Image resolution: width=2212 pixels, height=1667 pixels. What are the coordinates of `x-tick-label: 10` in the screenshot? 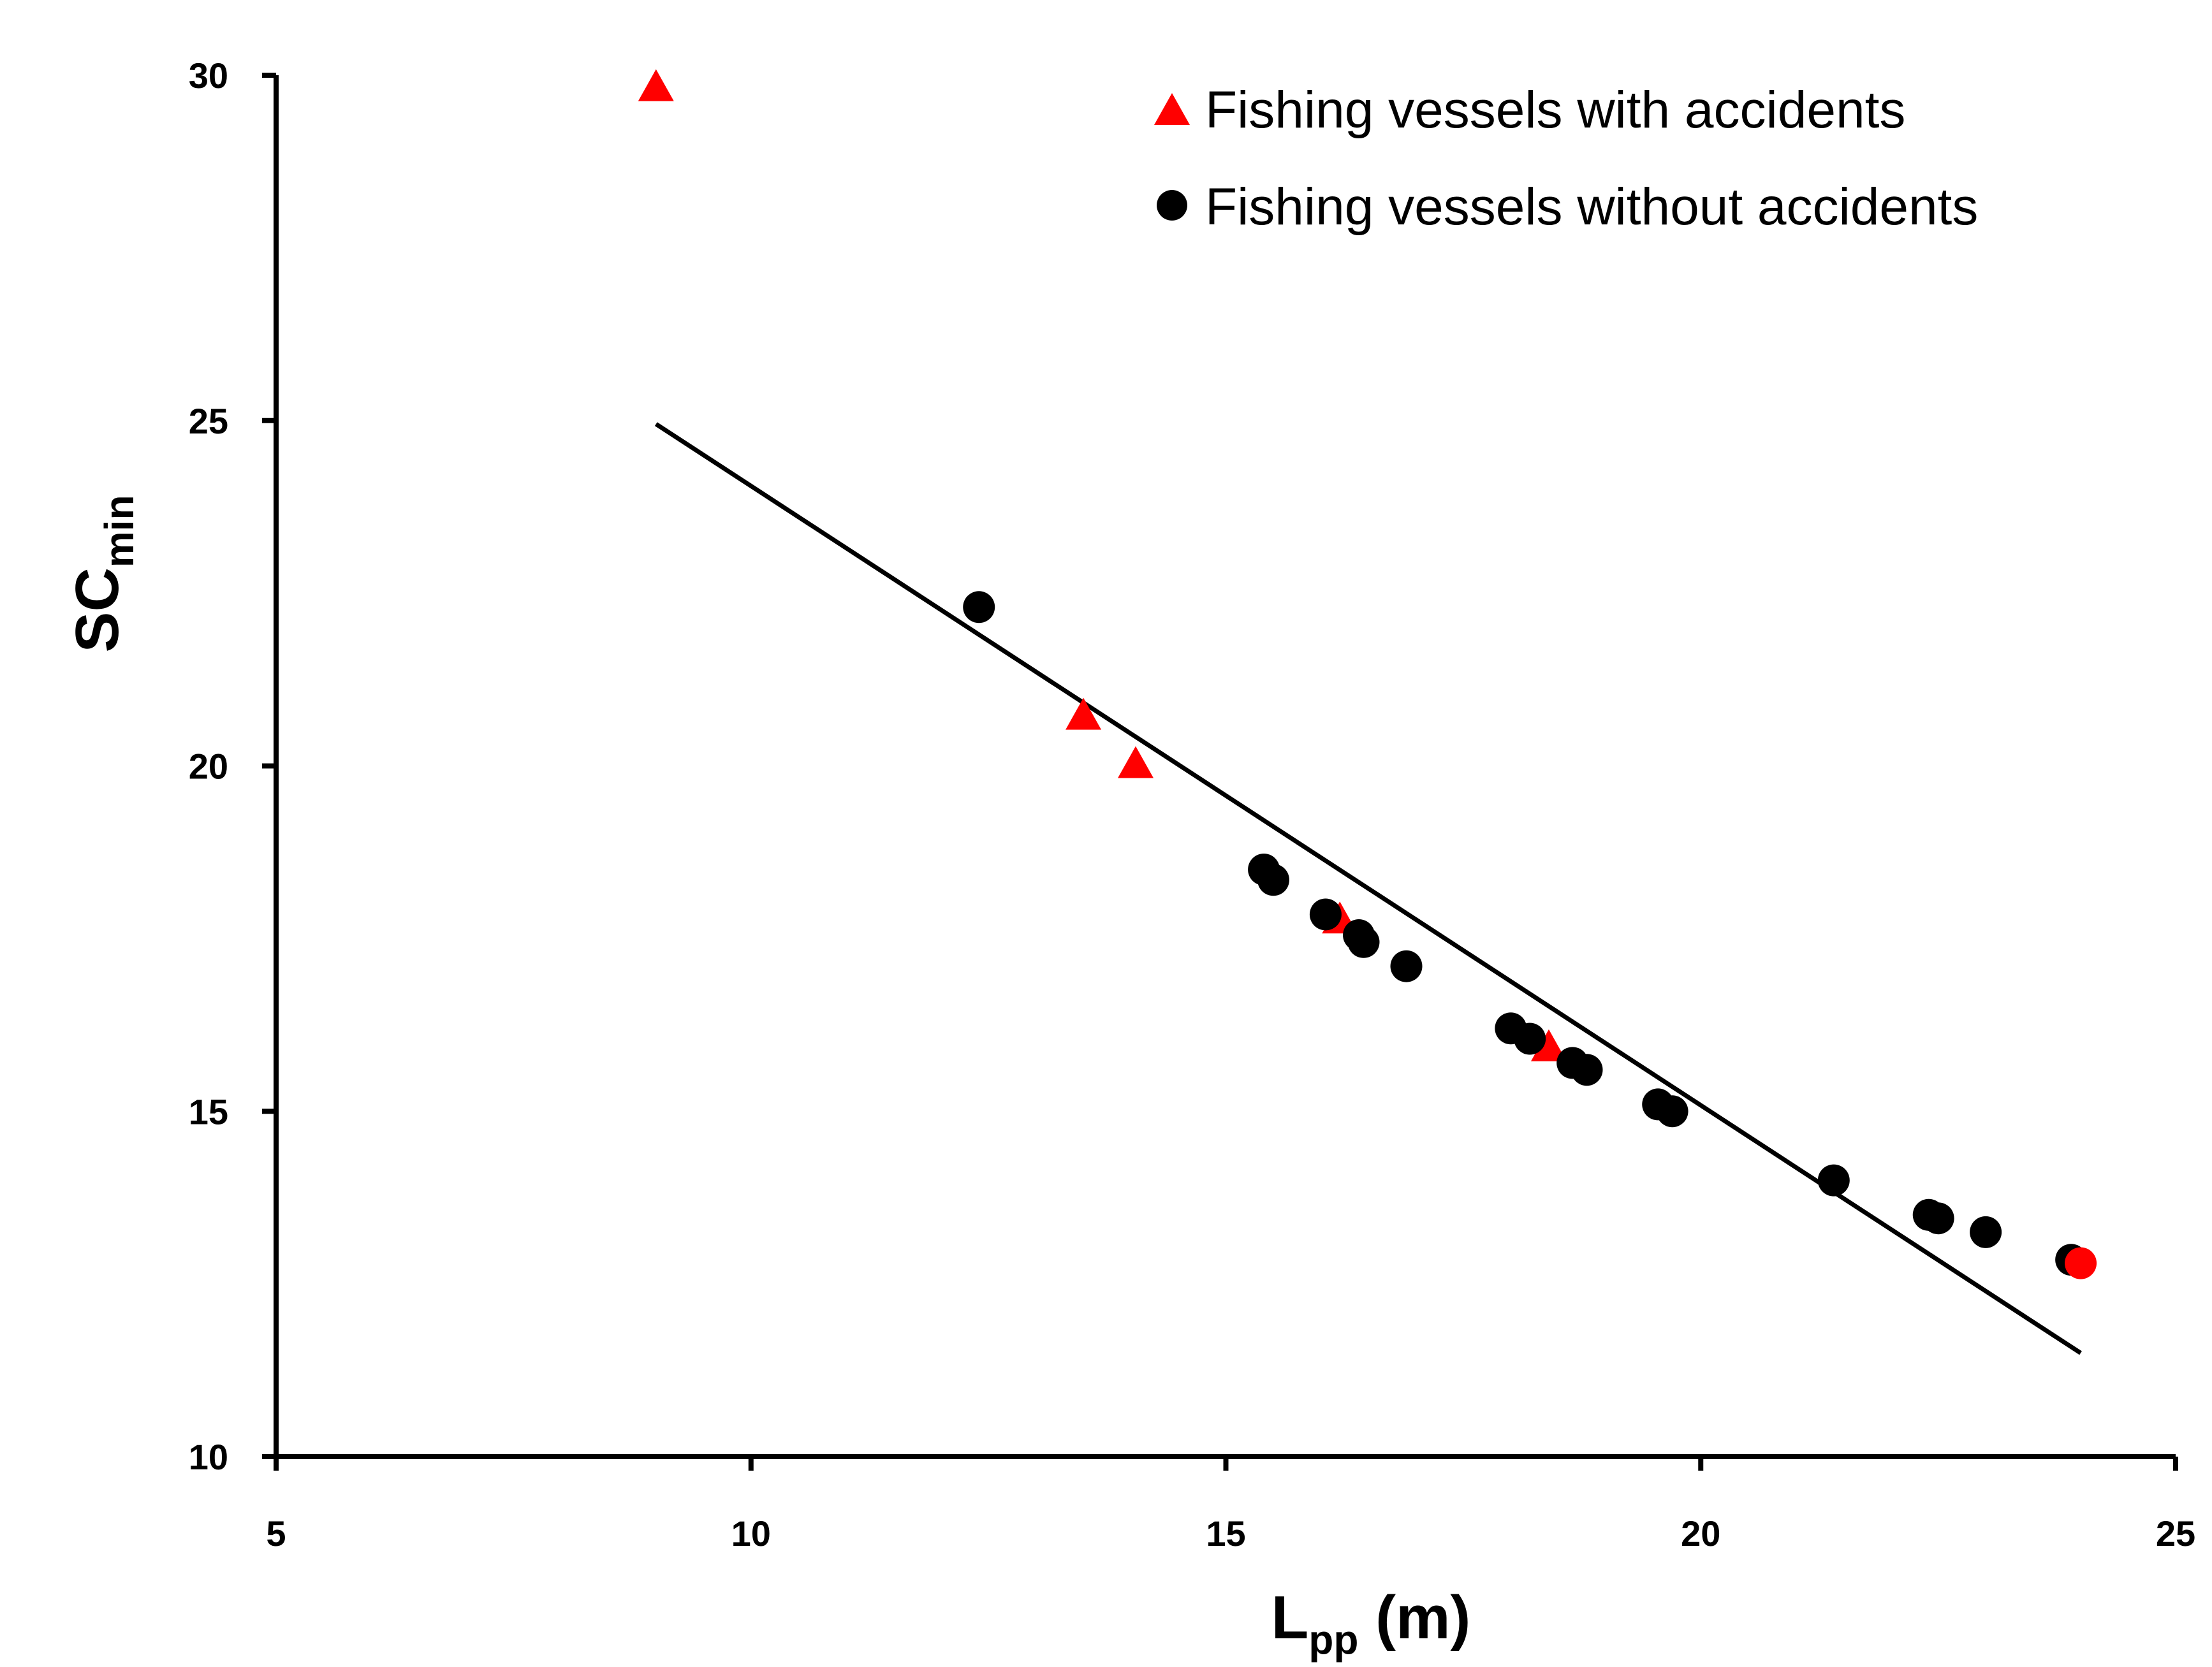 It's located at (751, 1533).